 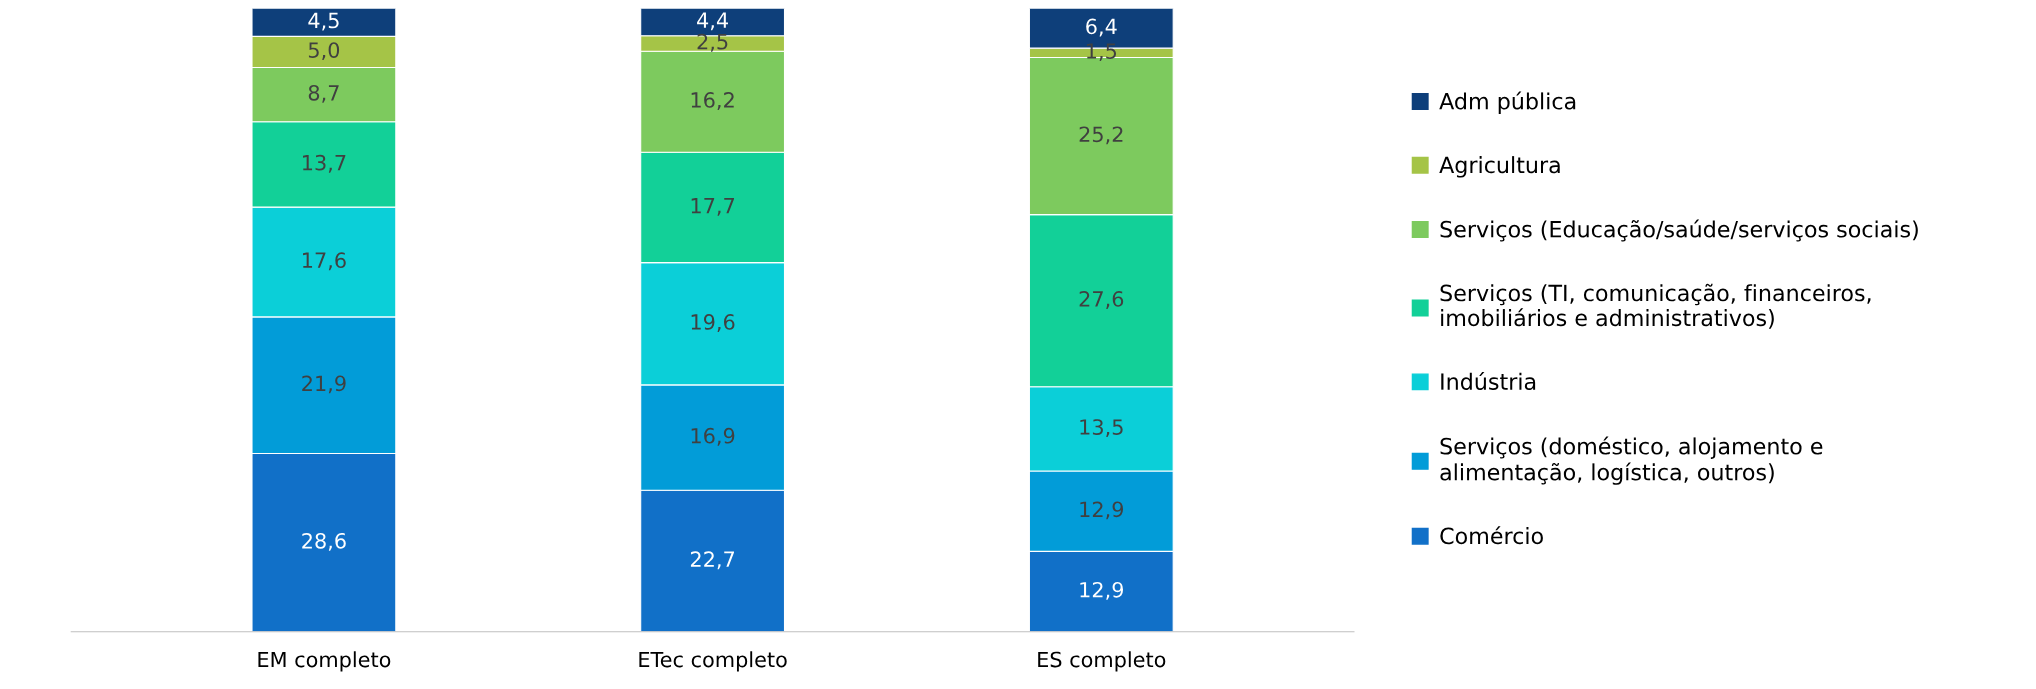 I want to click on x-tick-label: ETec completo, so click(x=713, y=661).